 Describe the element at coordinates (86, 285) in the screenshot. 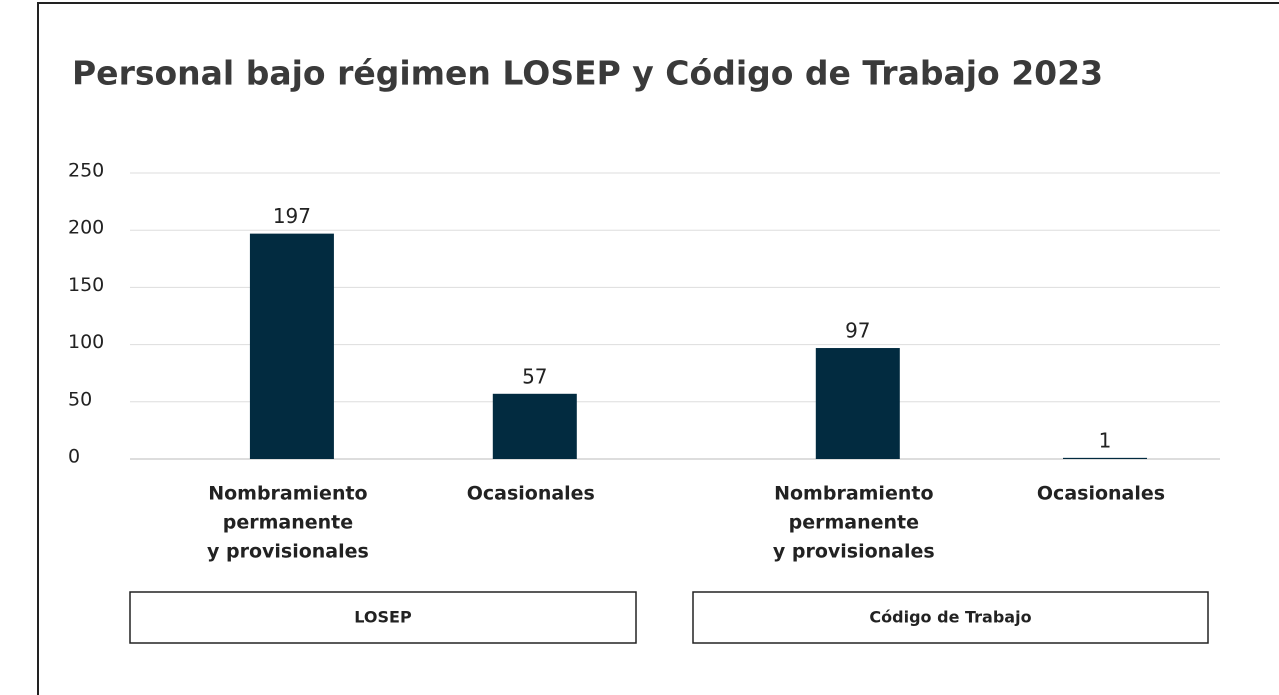

I see `y-tick-label: 150` at that location.